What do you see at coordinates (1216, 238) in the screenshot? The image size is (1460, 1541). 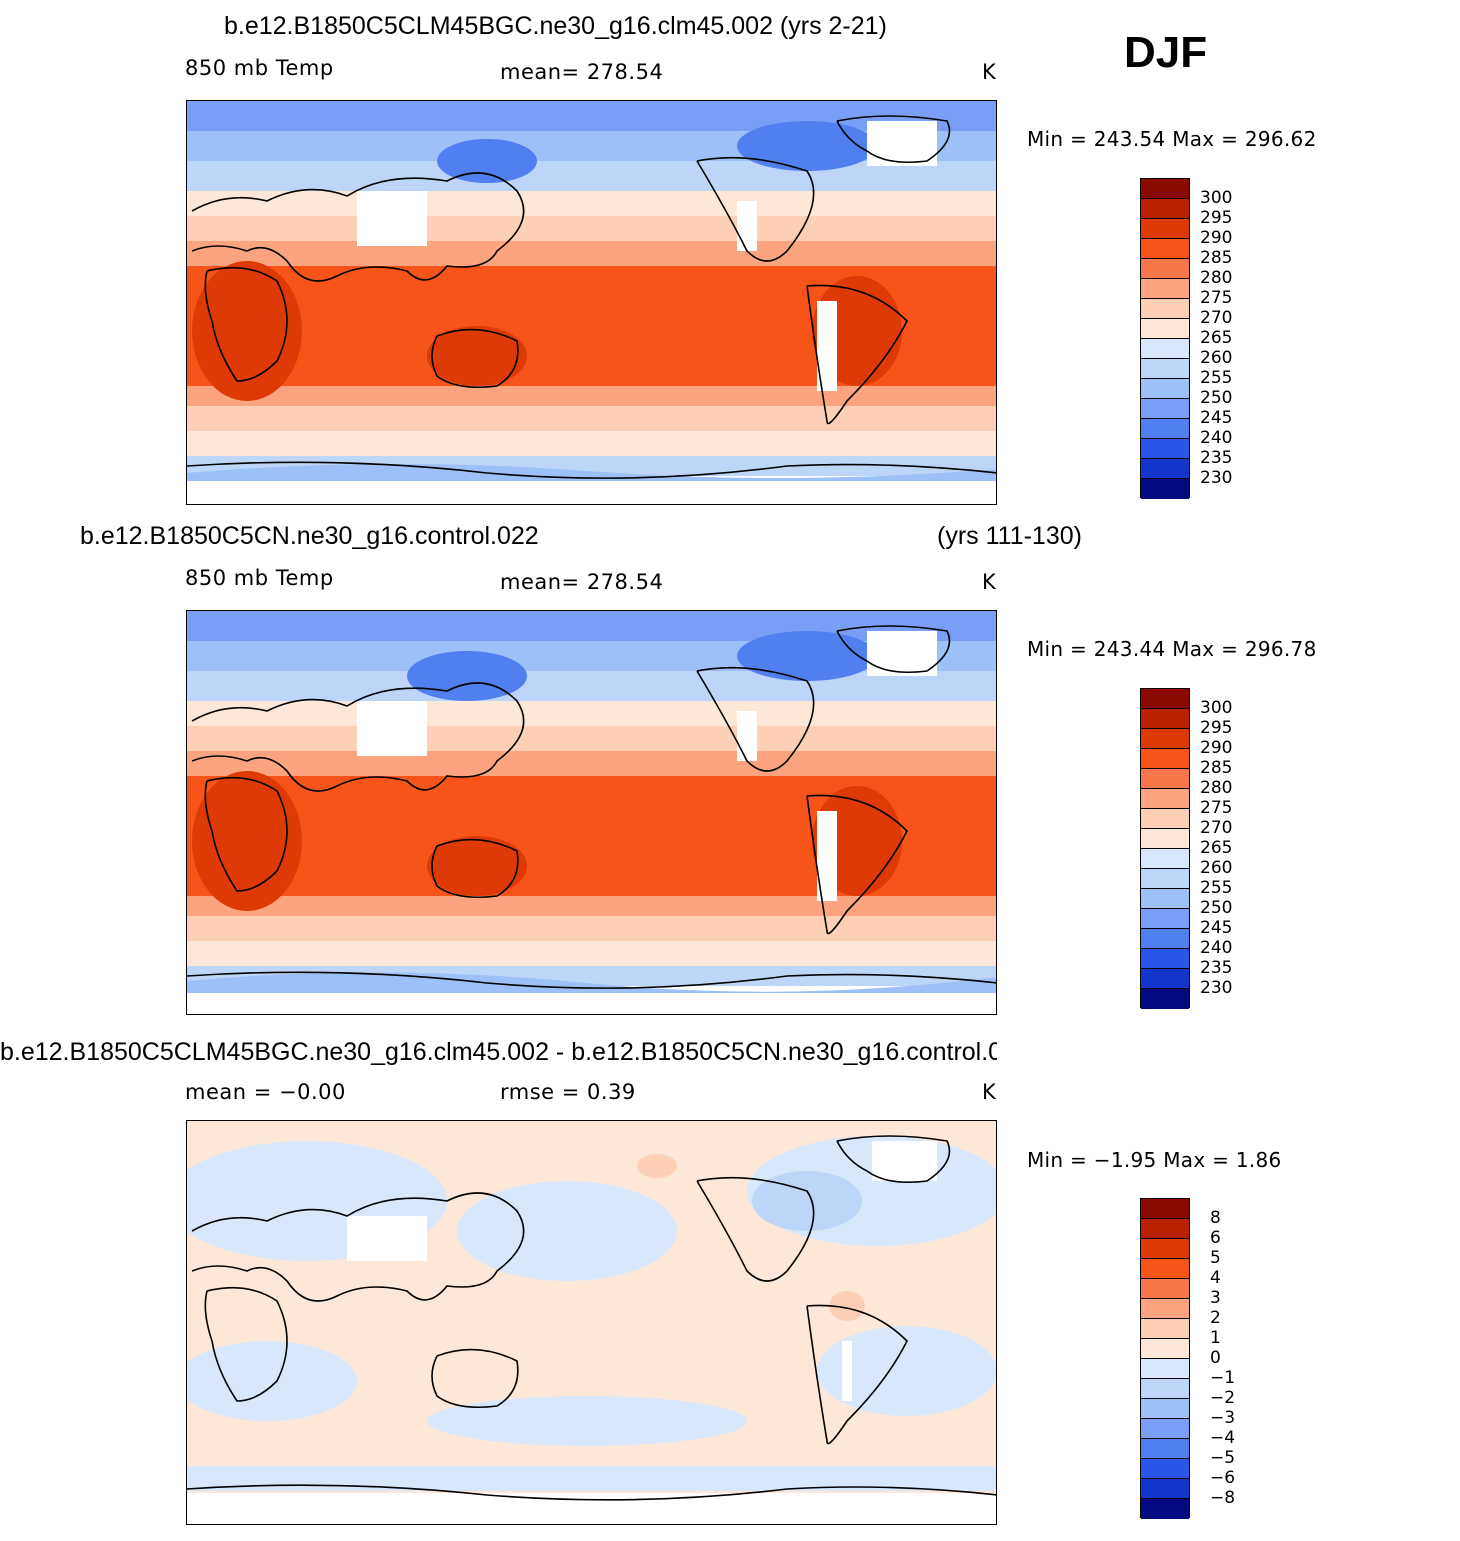 I see `cbar1-label: 290` at bounding box center [1216, 238].